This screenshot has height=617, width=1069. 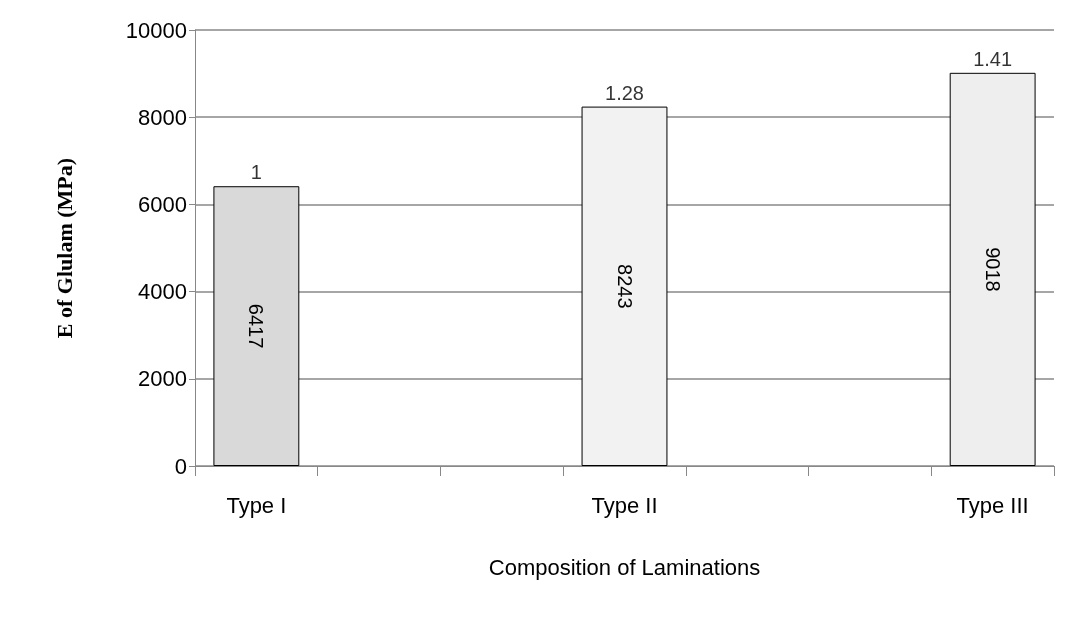 I want to click on y-tick-label: 10000, so click(x=156, y=30).